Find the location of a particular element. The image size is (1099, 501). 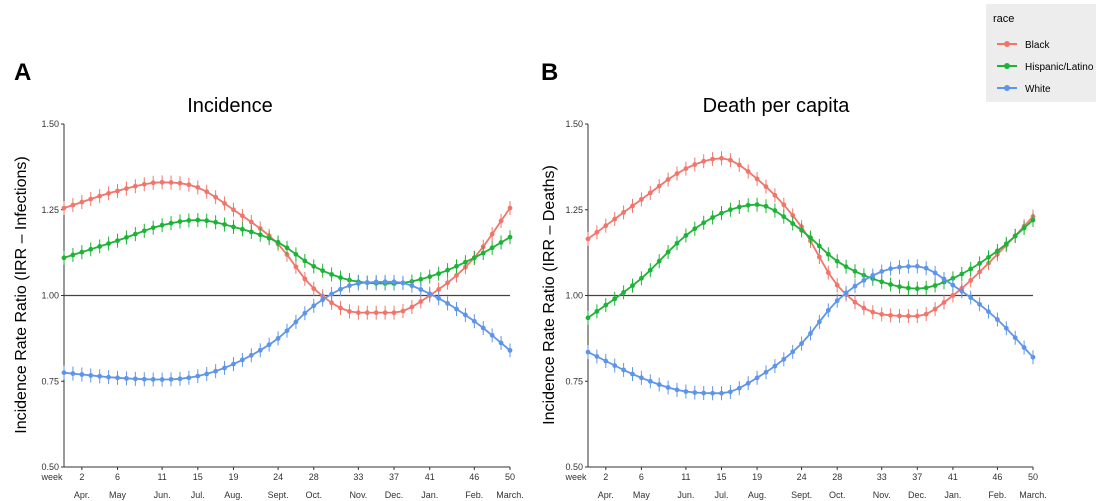

panel-a-x-tick-week: 41 is located at coordinates (430, 477).